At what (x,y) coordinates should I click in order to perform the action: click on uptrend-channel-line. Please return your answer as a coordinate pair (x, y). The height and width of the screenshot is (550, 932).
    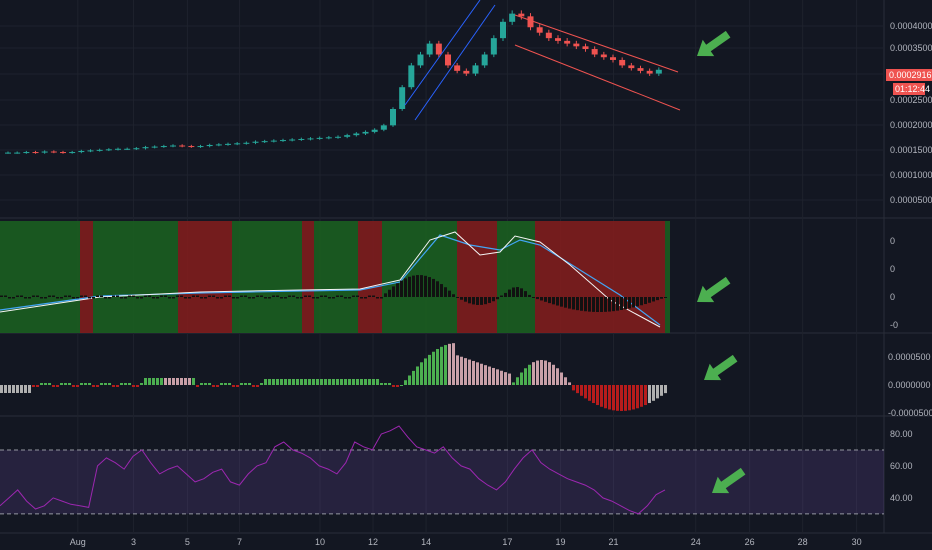
    Looking at the image, I should click on (442, 53).